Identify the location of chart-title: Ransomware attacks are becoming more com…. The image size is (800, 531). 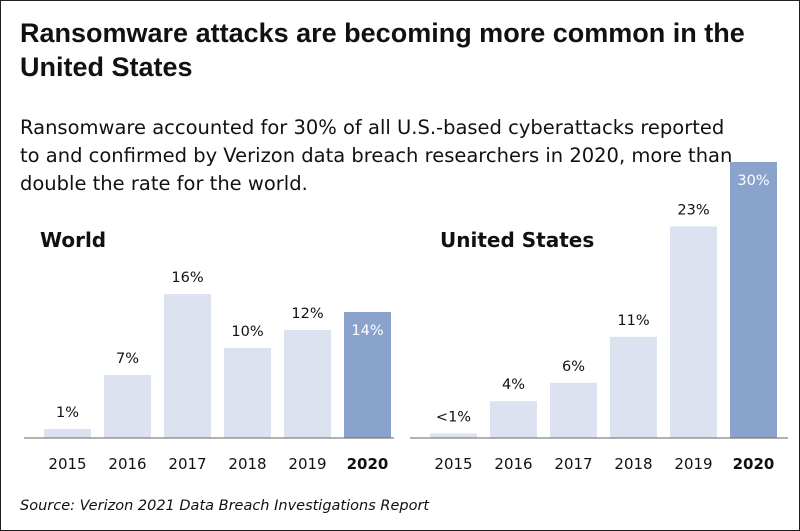
(382, 50).